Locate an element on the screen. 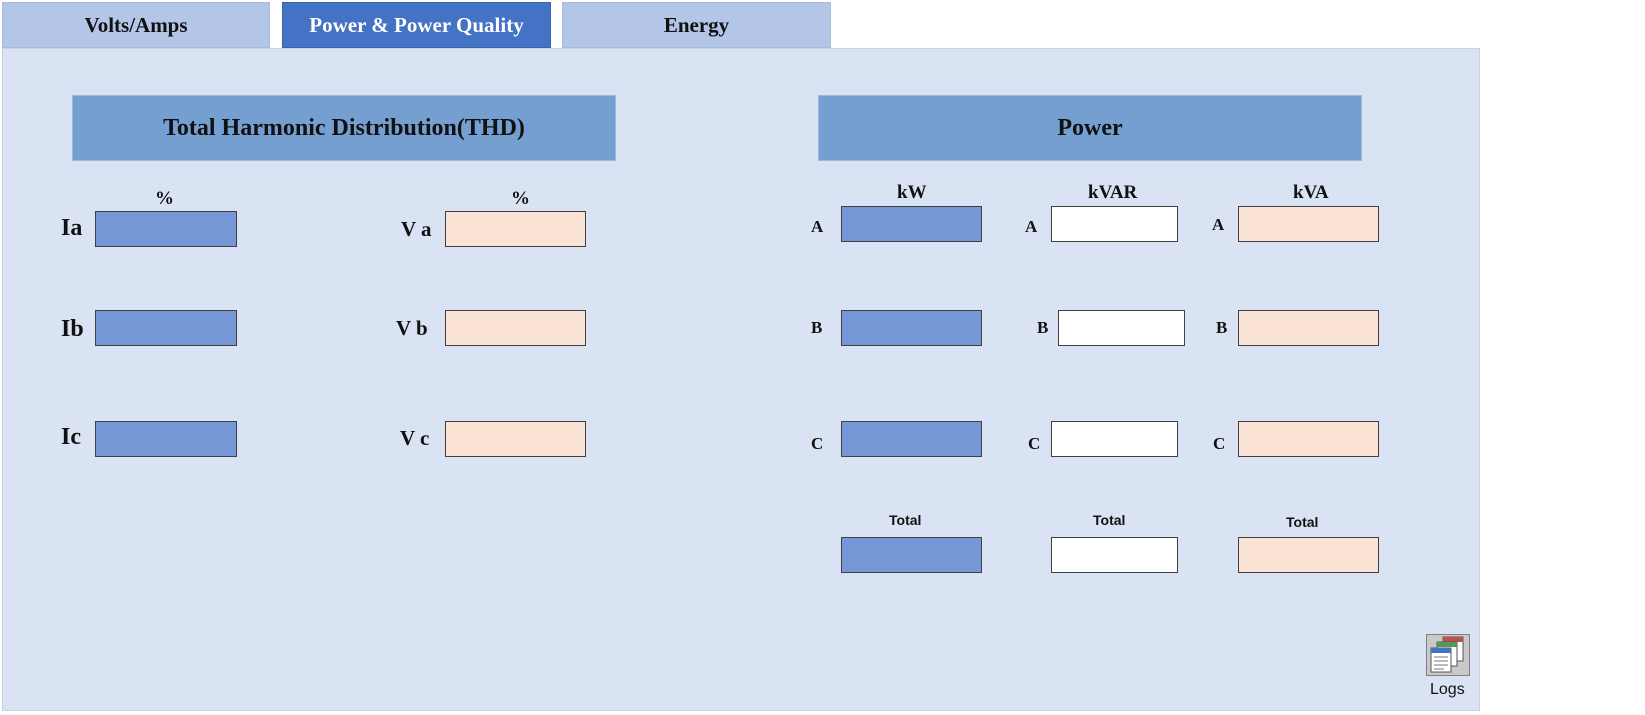 This screenshot has width=1645, height=715. label-va: V a is located at coordinates (416, 229).